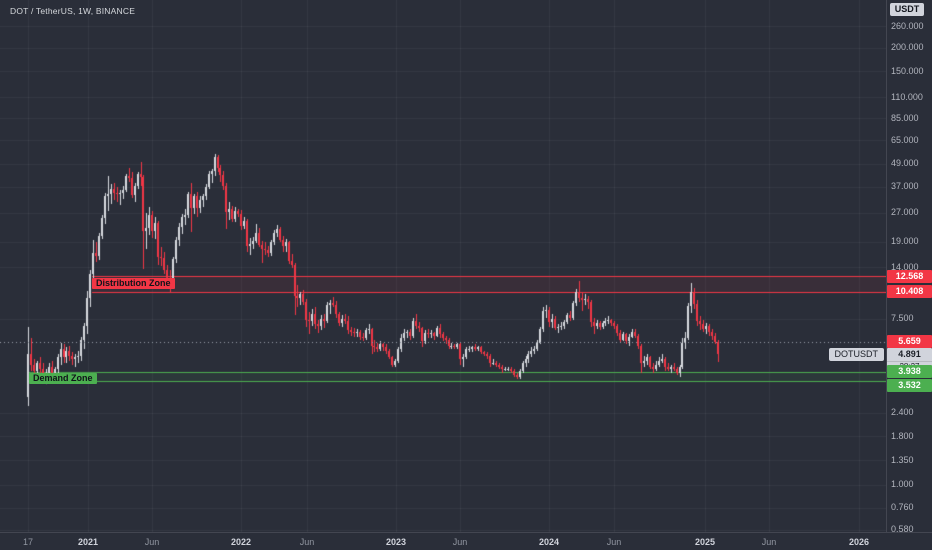 Image resolution: width=932 pixels, height=550 pixels. I want to click on price-tick-label: 0.580, so click(902, 529).